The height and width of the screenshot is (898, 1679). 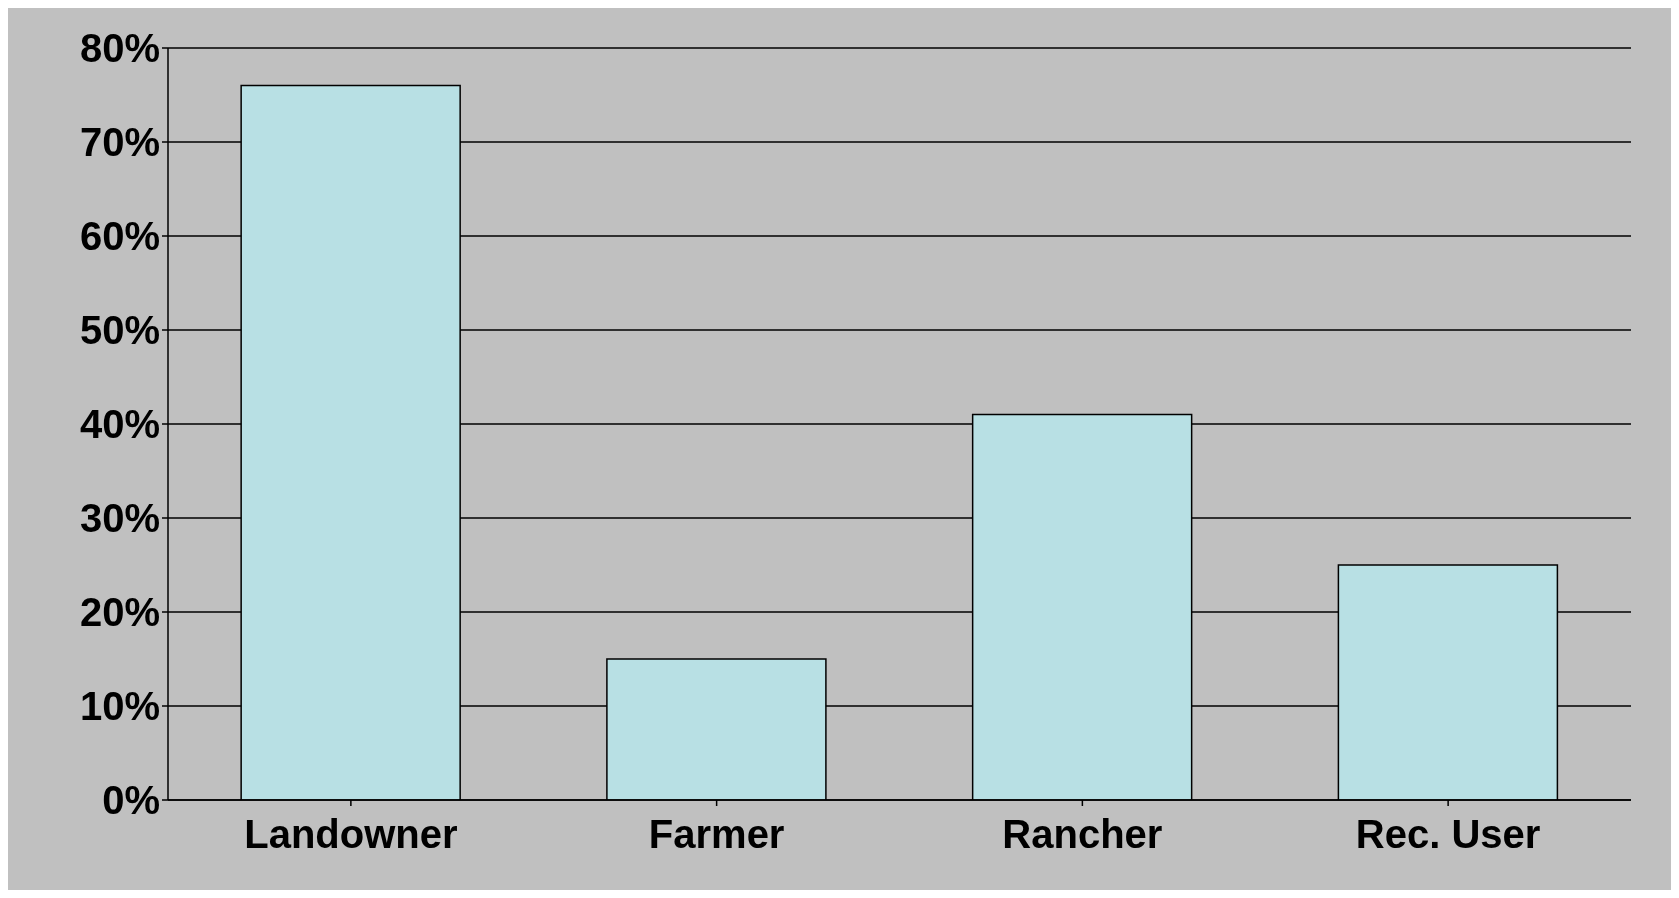 I want to click on y-tick-label: 80%, so click(x=119, y=48).